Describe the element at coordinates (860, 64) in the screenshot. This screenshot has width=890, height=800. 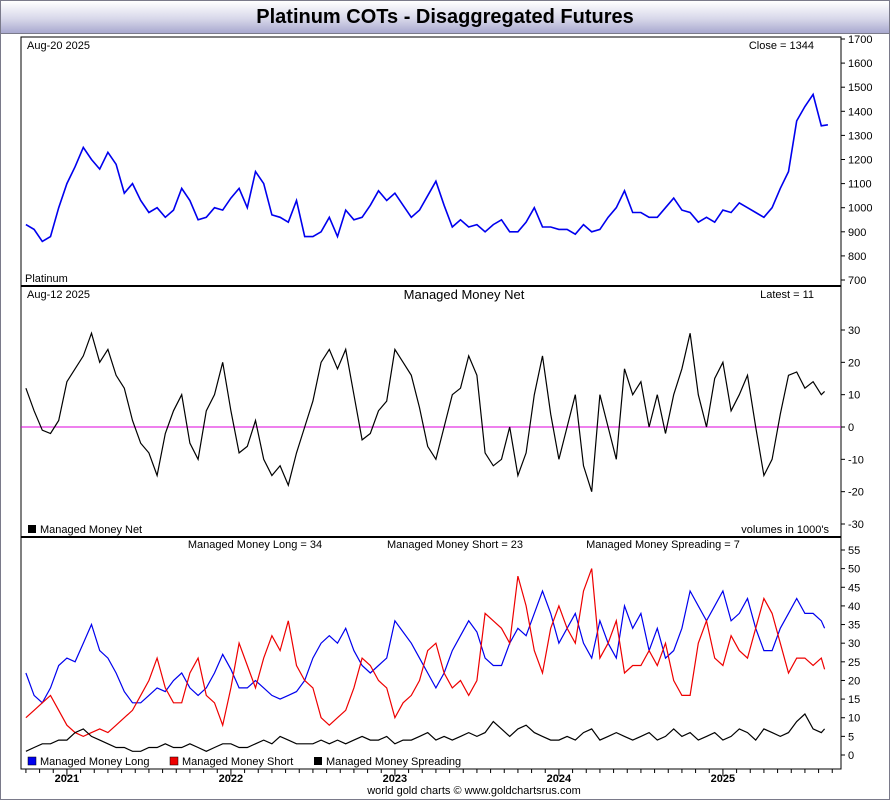
I see `price-ytick-label: 1600` at that location.